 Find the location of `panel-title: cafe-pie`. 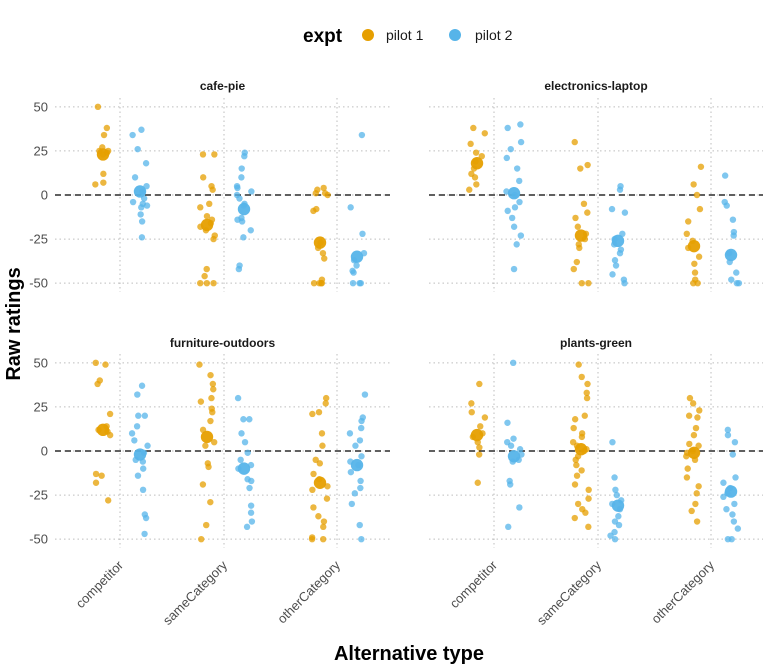

panel-title: cafe-pie is located at coordinates (223, 86).